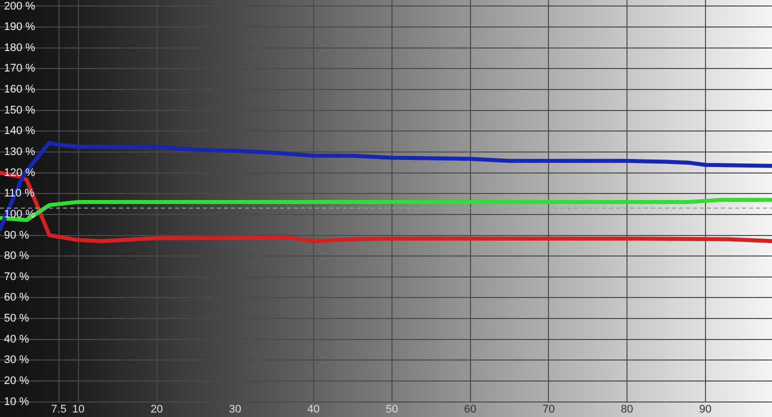 The width and height of the screenshot is (772, 417). I want to click on y-tick-label: 170 %, so click(20, 68).